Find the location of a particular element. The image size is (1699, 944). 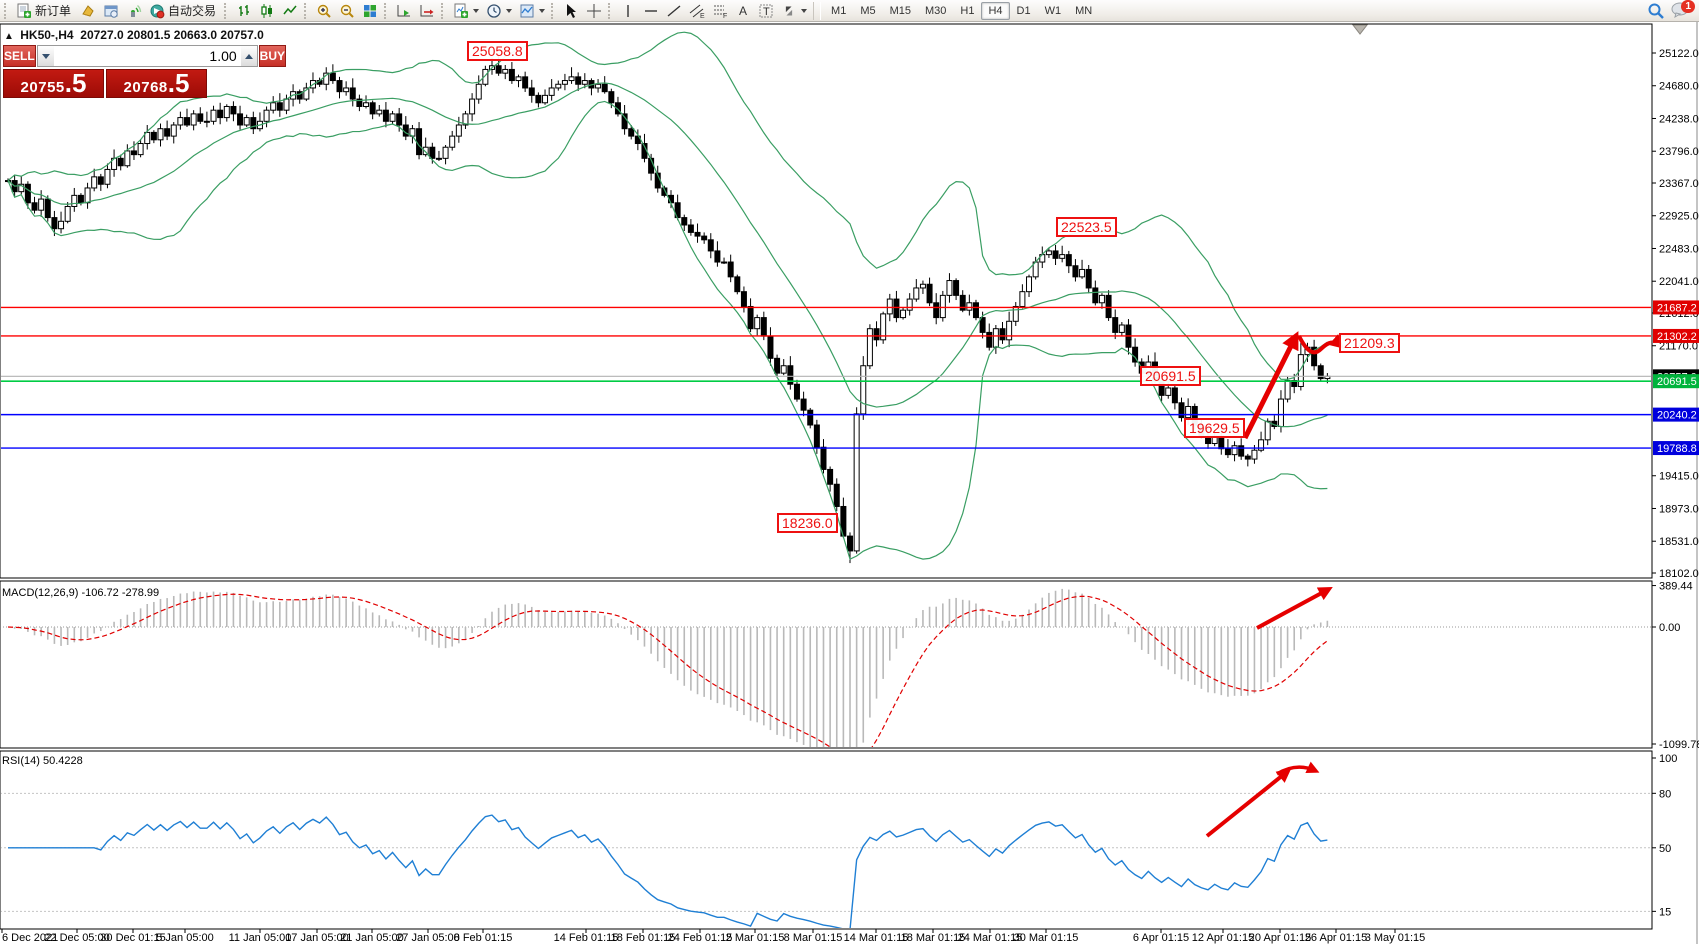

crosshair-icon is located at coordinates (594, 10).